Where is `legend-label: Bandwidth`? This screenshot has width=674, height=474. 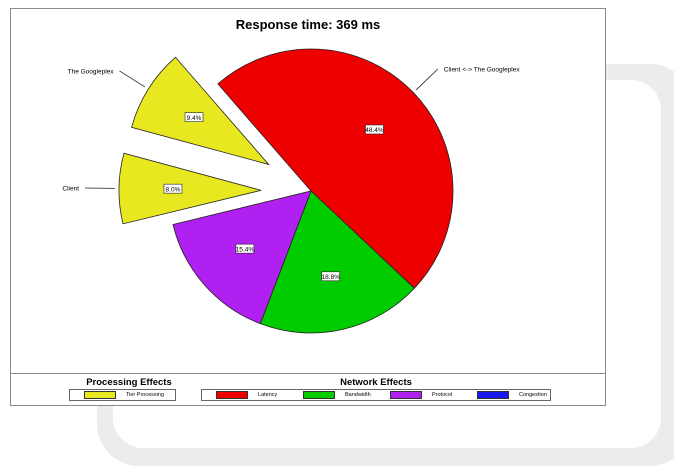
legend-label: Bandwidth is located at coordinates (358, 395).